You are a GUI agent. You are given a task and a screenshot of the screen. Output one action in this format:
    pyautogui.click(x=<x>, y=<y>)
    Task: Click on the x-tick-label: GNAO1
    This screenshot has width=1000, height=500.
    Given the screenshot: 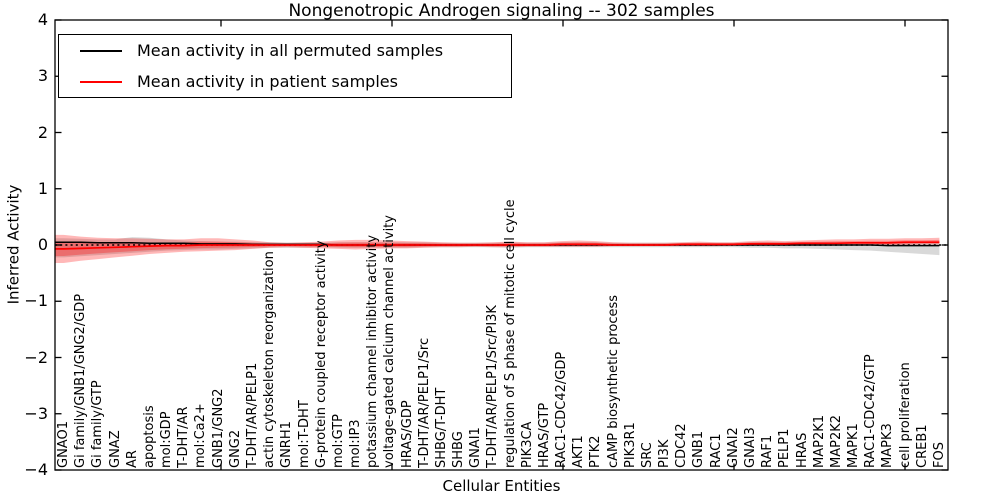 What is the action you would take?
    pyautogui.click(x=64, y=444)
    